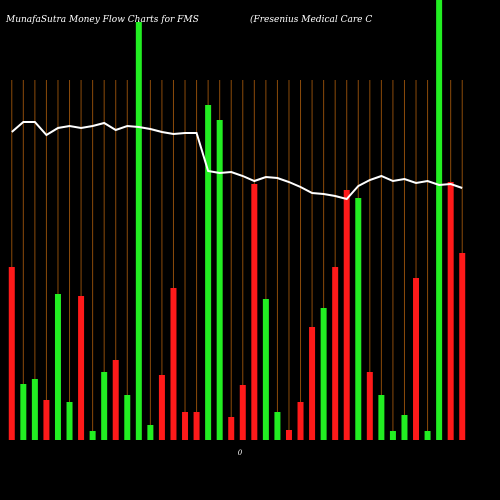  What do you see at coordinates (240, 453) in the screenshot?
I see `zero-label: 0` at bounding box center [240, 453].